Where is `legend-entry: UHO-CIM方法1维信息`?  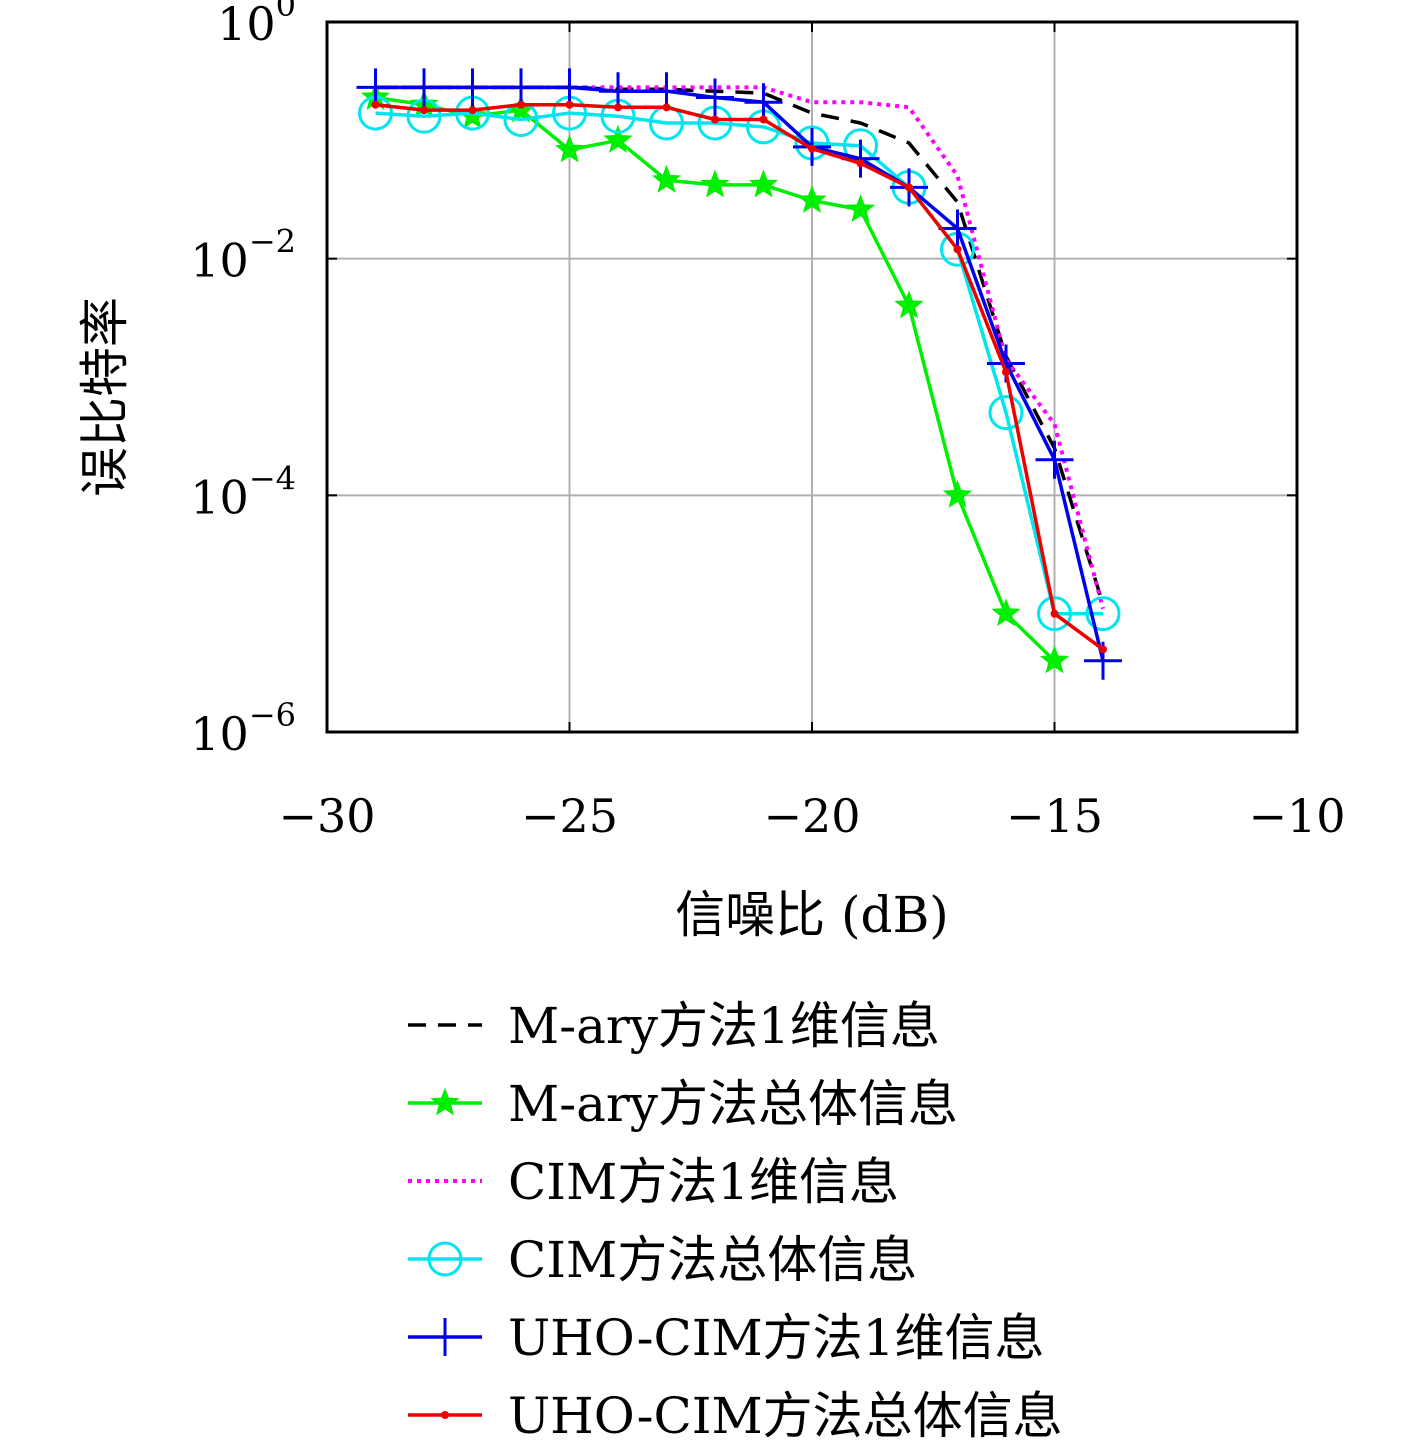 legend-entry: UHO-CIM方法1维信息 is located at coordinates (726, 1338).